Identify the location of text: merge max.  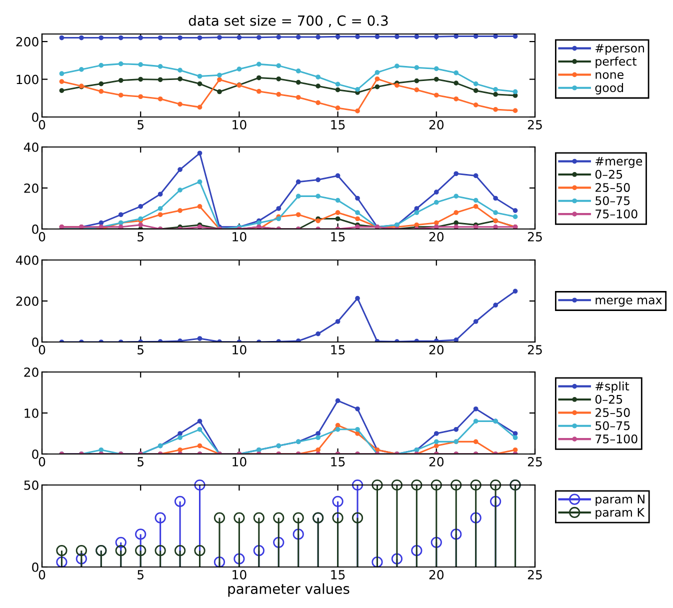
(629, 302).